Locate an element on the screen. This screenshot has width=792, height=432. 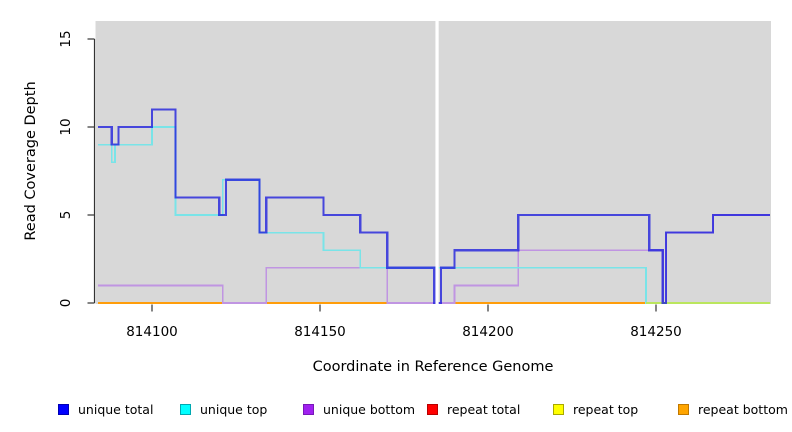
legend-label: repeat top is located at coordinates (606, 409).